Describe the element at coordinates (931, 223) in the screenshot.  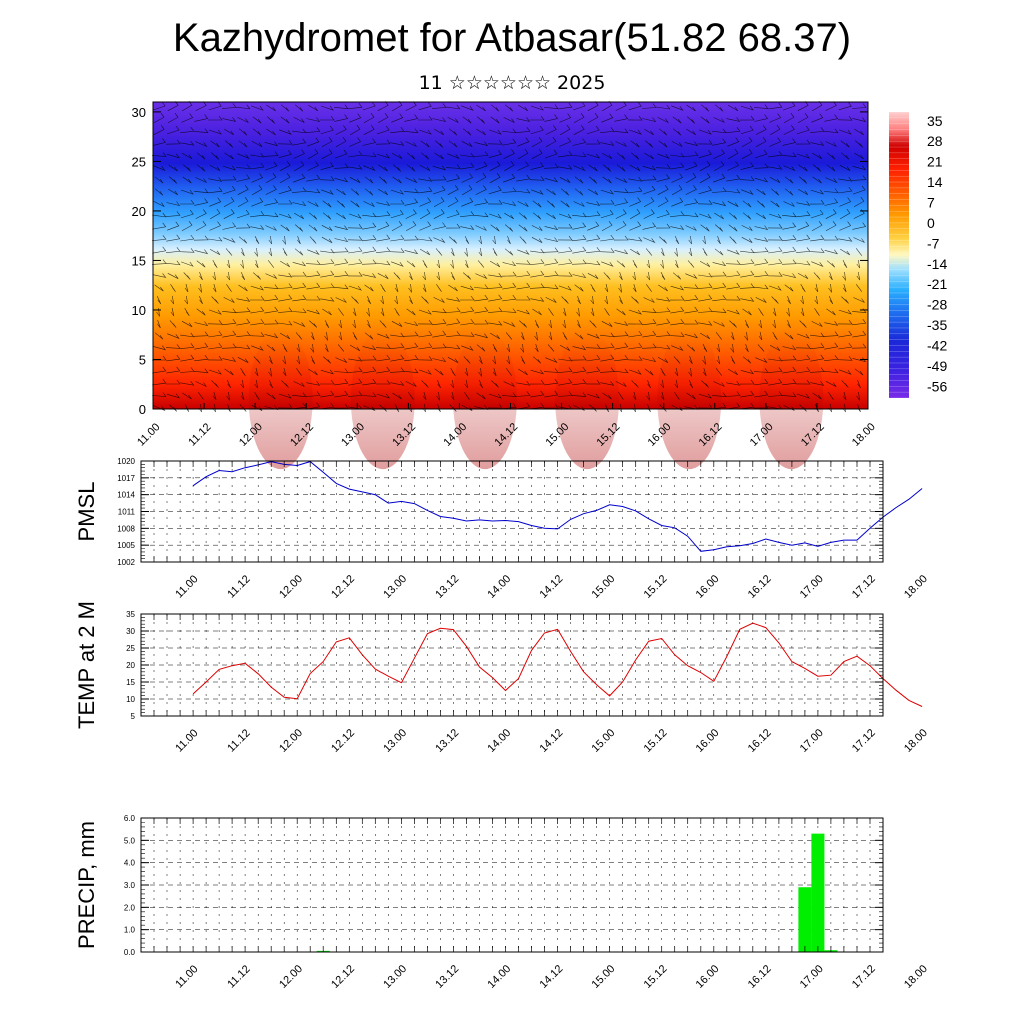
I see `colorbar-label: 0` at that location.